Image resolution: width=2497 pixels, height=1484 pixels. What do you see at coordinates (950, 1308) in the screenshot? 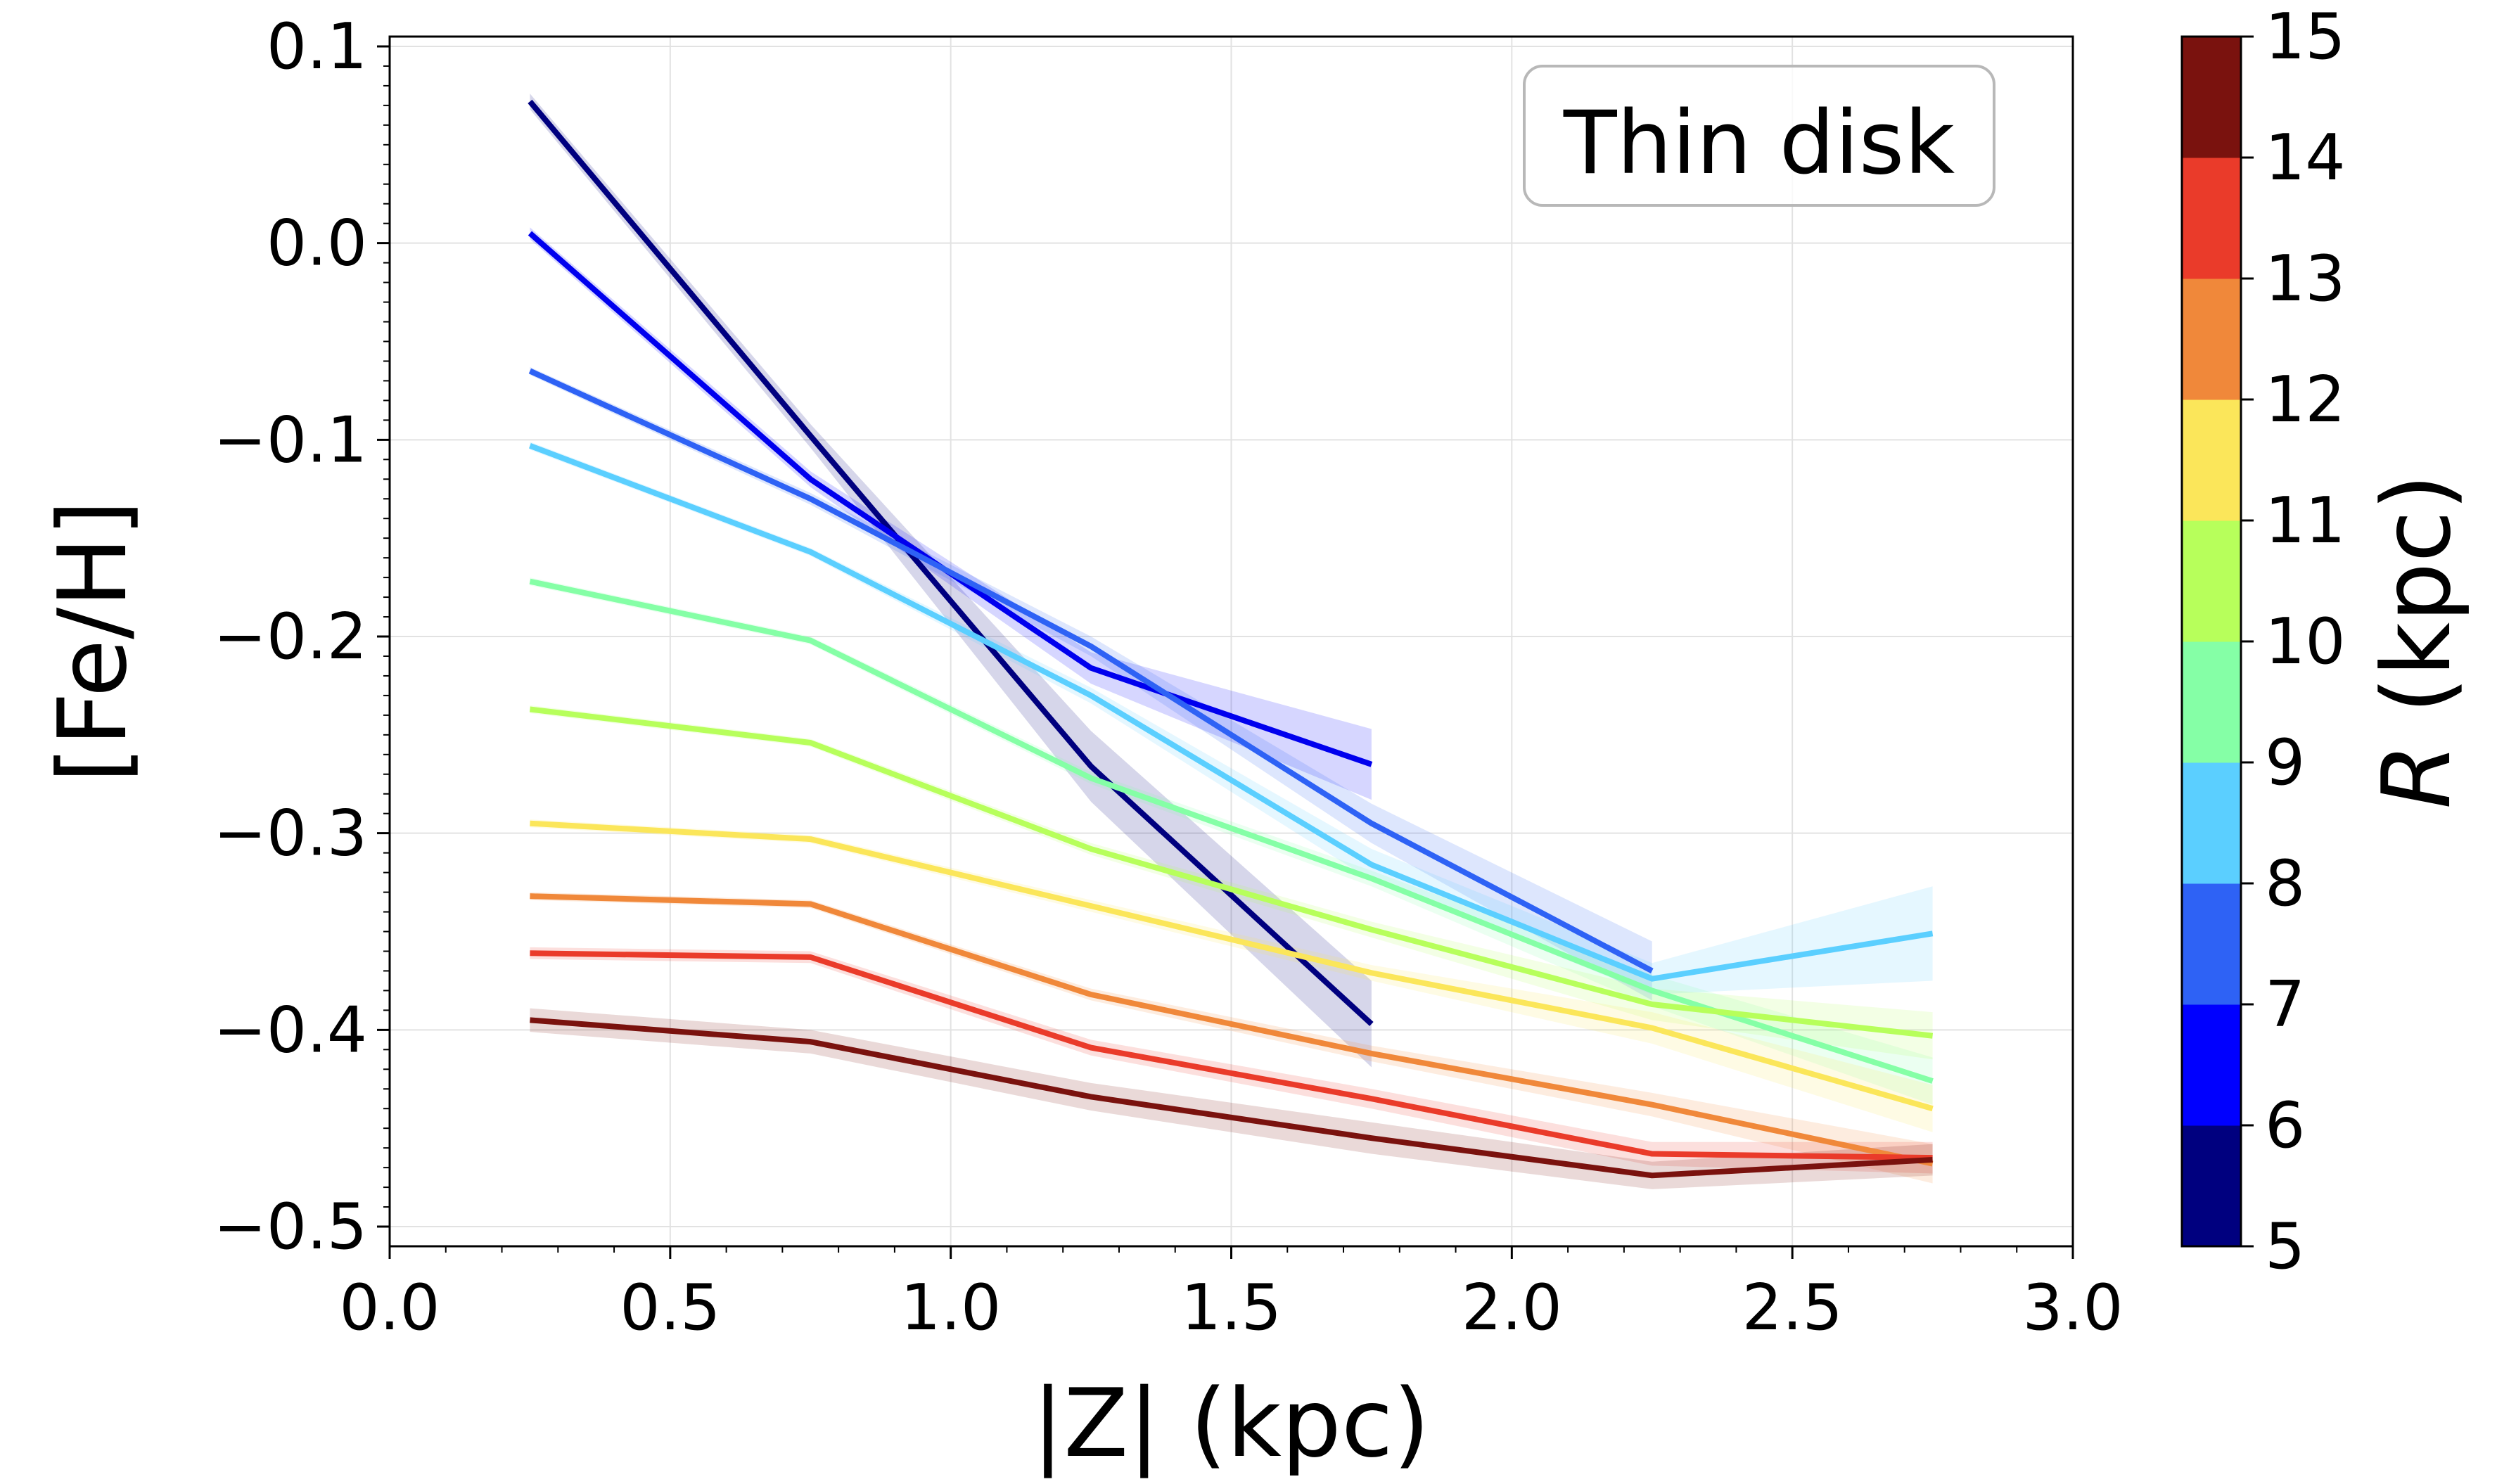
I see `x-tick-label: 1.0` at bounding box center [950, 1308].